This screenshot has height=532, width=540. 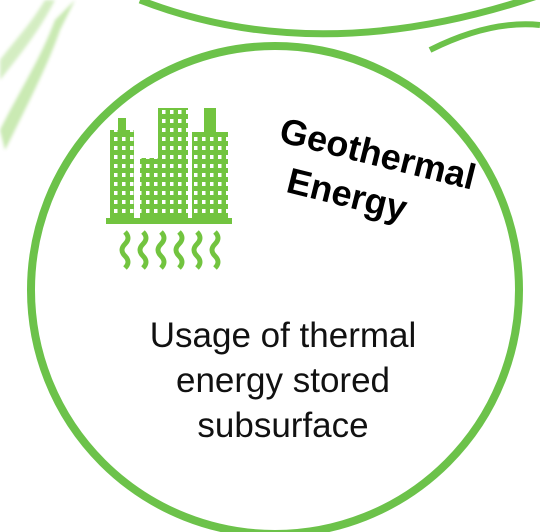 What do you see at coordinates (337, 19) in the screenshot?
I see `upper-circle-edge` at bounding box center [337, 19].